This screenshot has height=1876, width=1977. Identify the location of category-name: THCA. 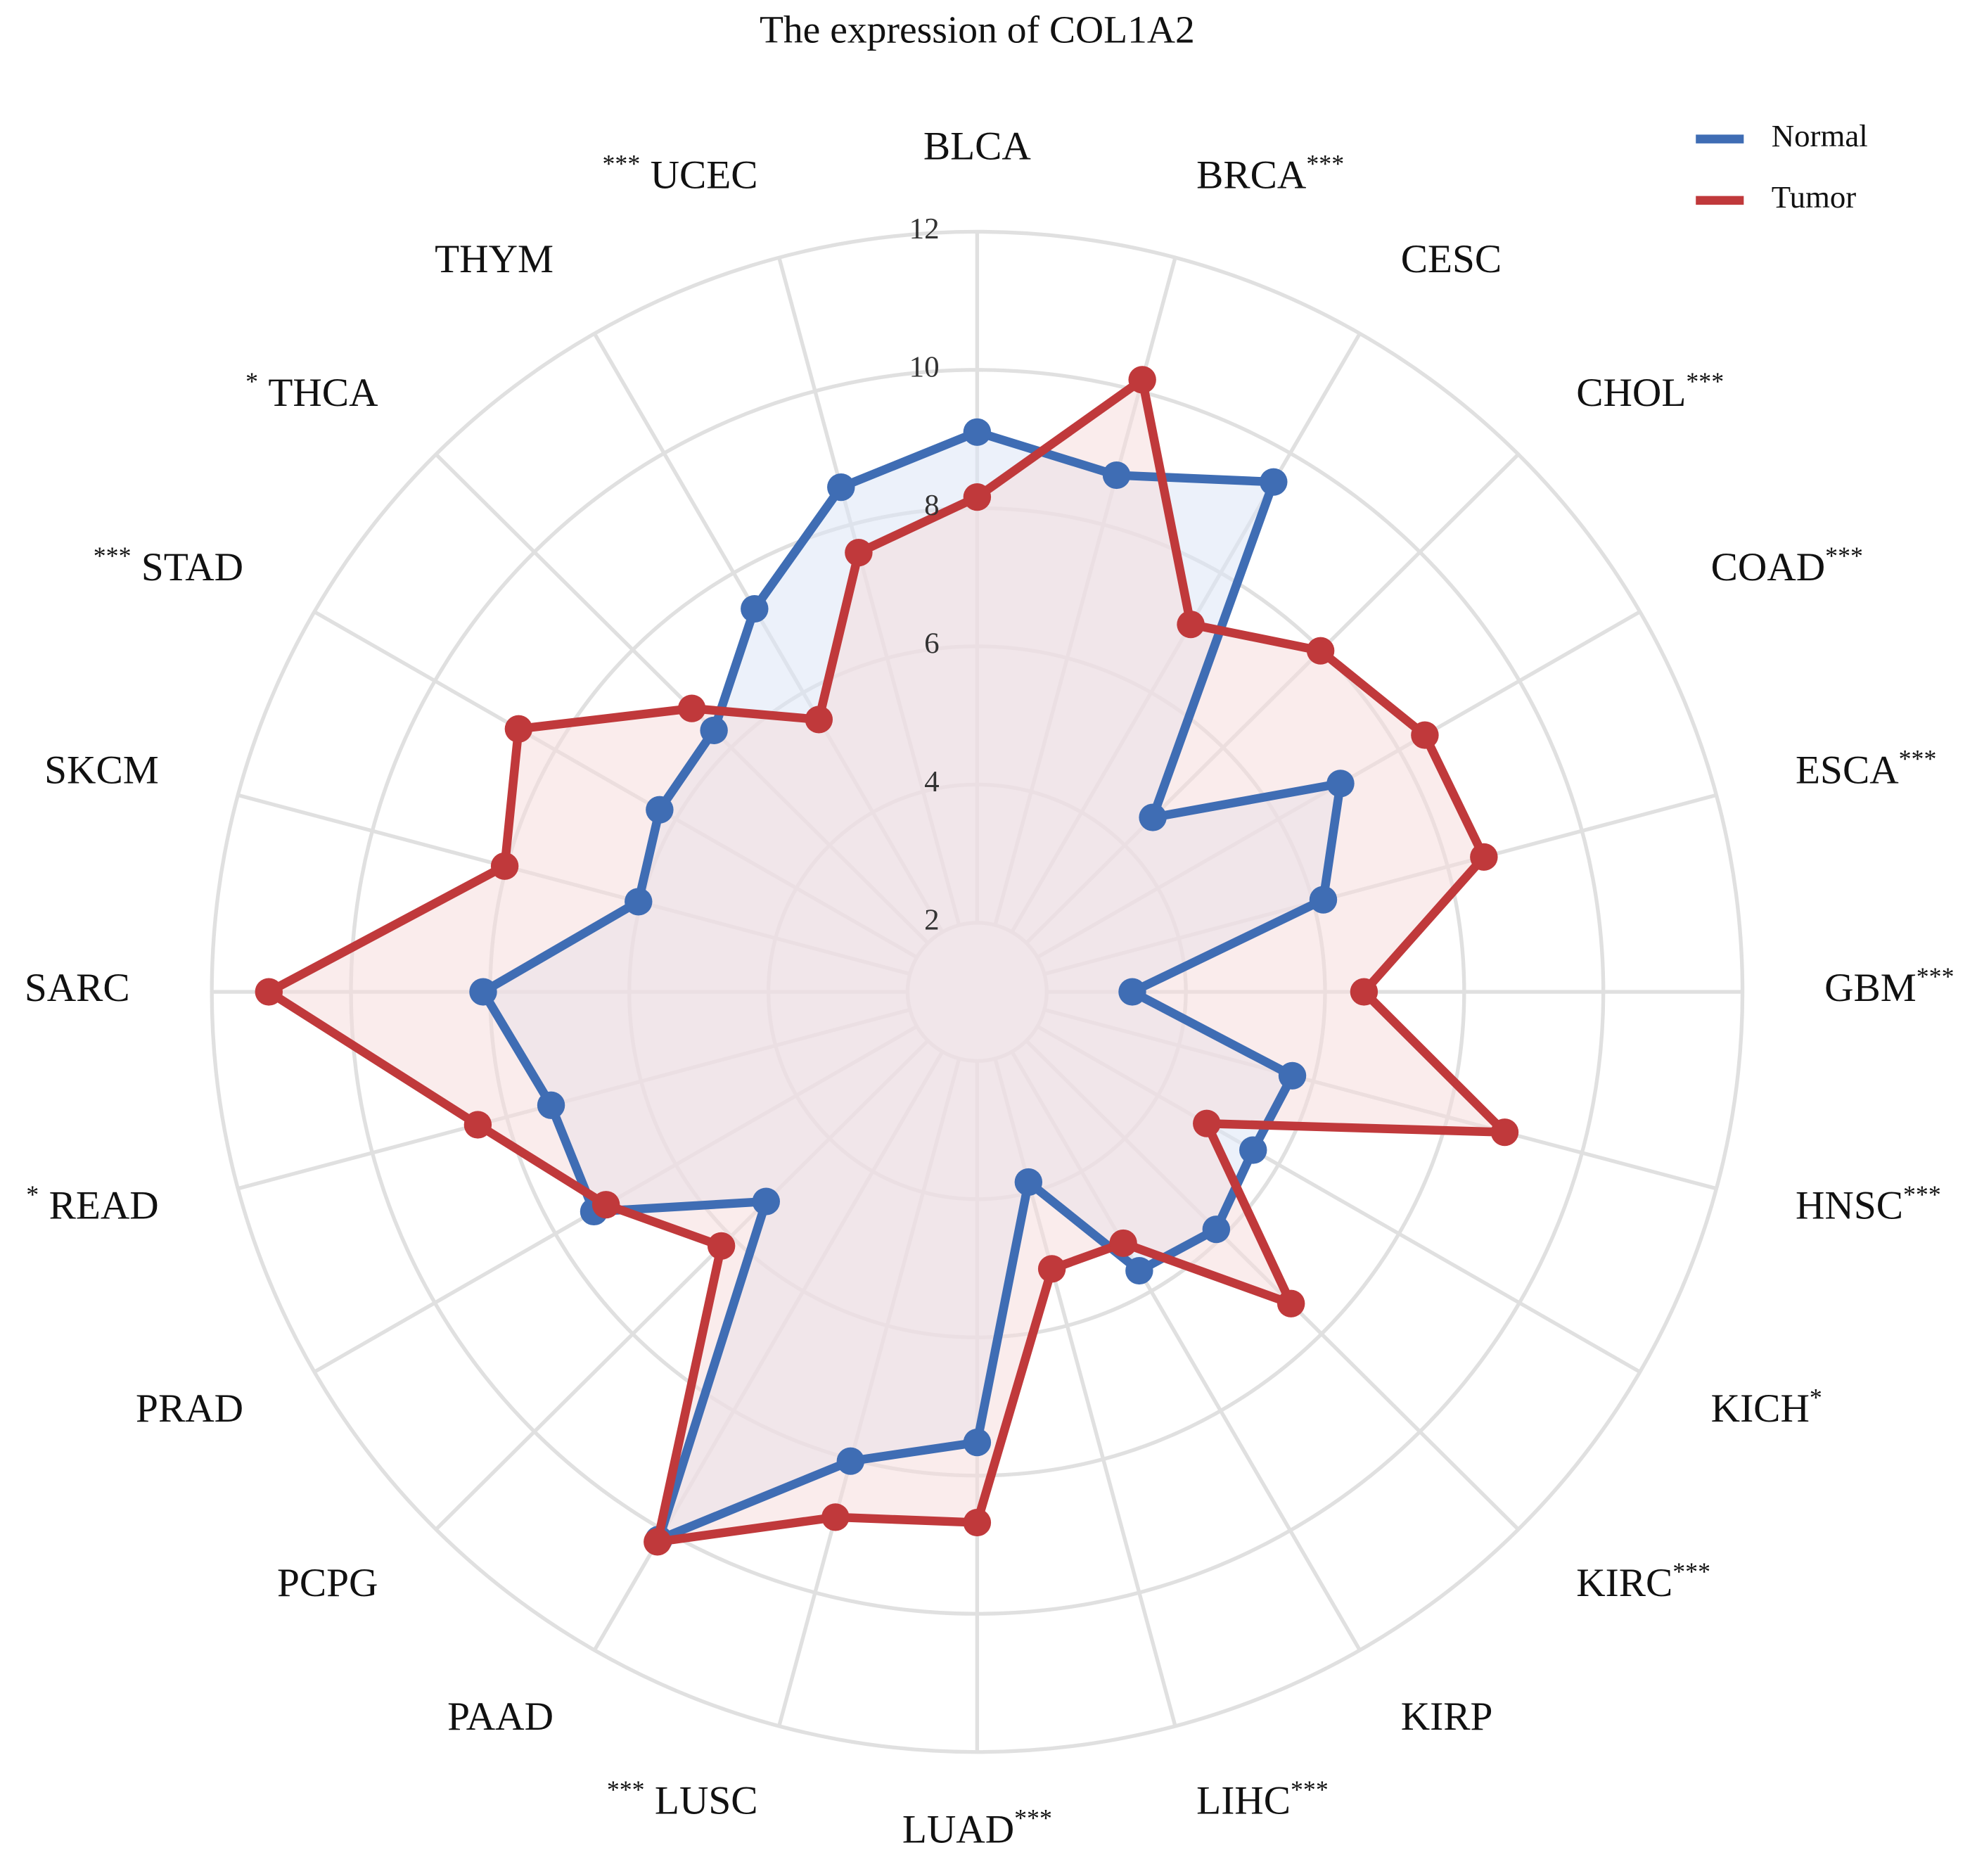
(323, 393).